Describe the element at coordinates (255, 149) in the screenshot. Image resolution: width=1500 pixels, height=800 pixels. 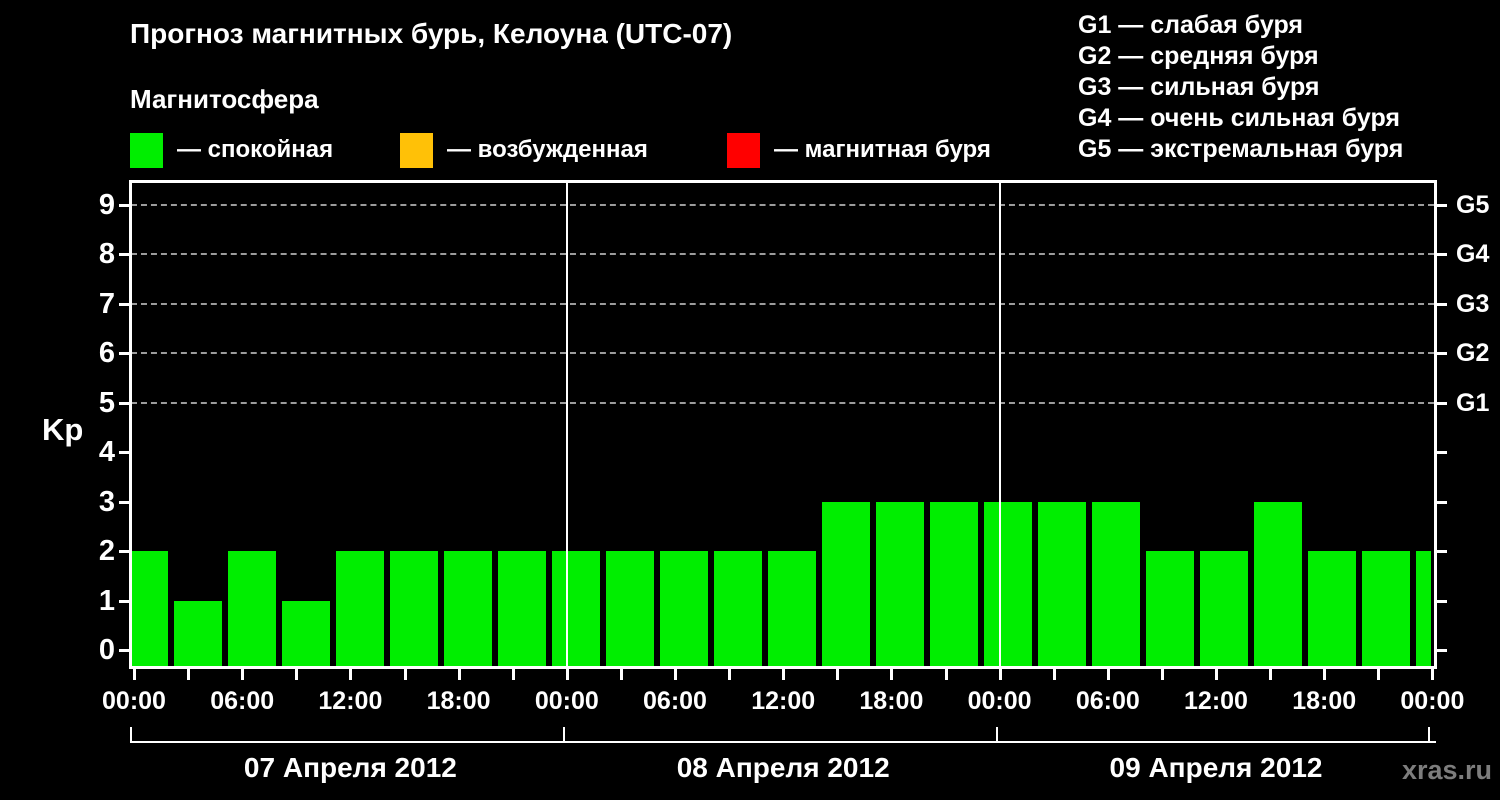
I see `legend-label-quiet: — спокойная` at that location.